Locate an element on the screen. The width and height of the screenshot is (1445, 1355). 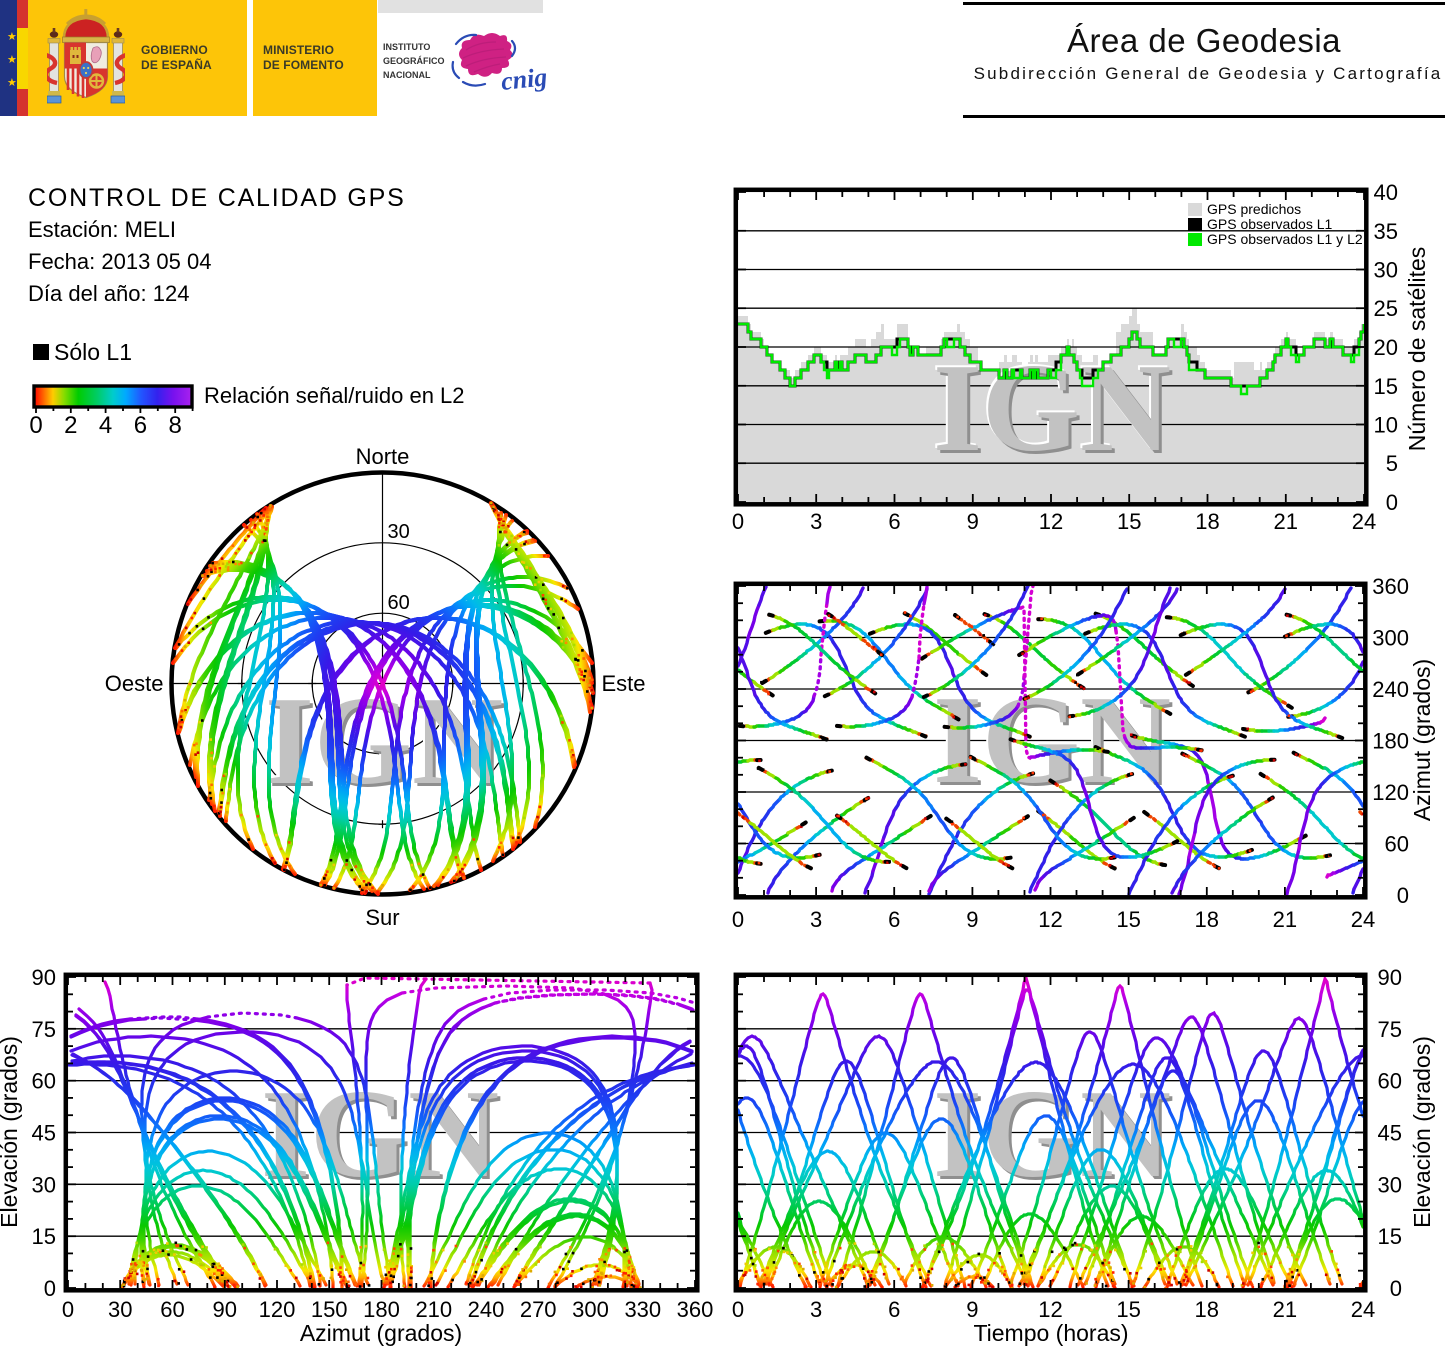
svg-text: 4 is located at coordinates (105, 425).